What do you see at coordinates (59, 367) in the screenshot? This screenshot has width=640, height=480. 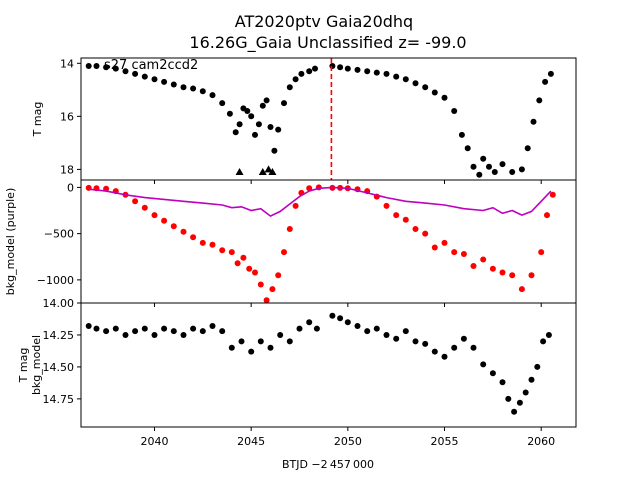 I see `panel-diff-ytick-label-2: 14.50` at bounding box center [59, 367].